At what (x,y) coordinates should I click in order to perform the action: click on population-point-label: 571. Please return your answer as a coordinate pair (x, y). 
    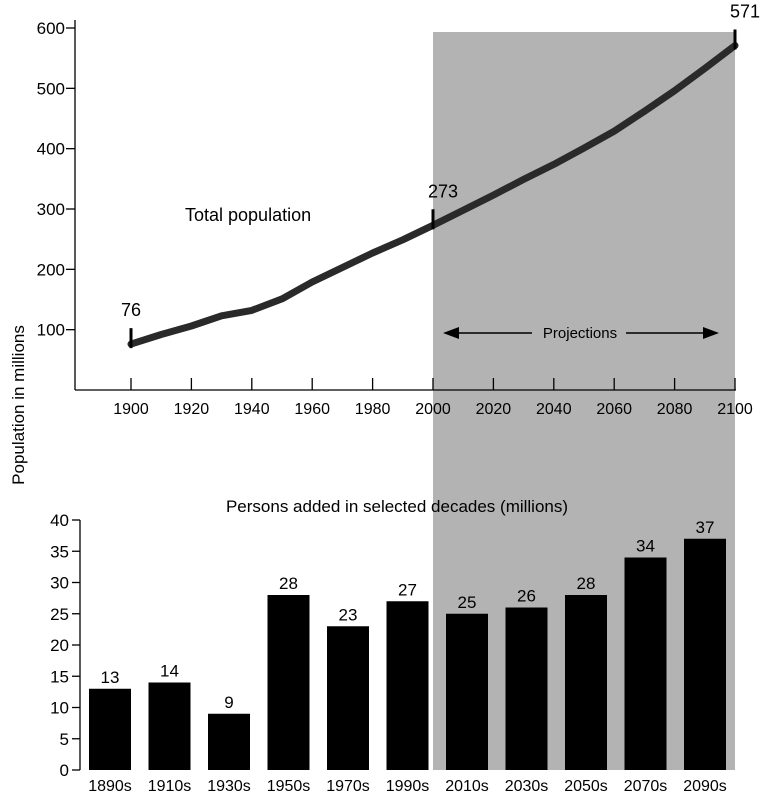
    Looking at the image, I should click on (745, 11).